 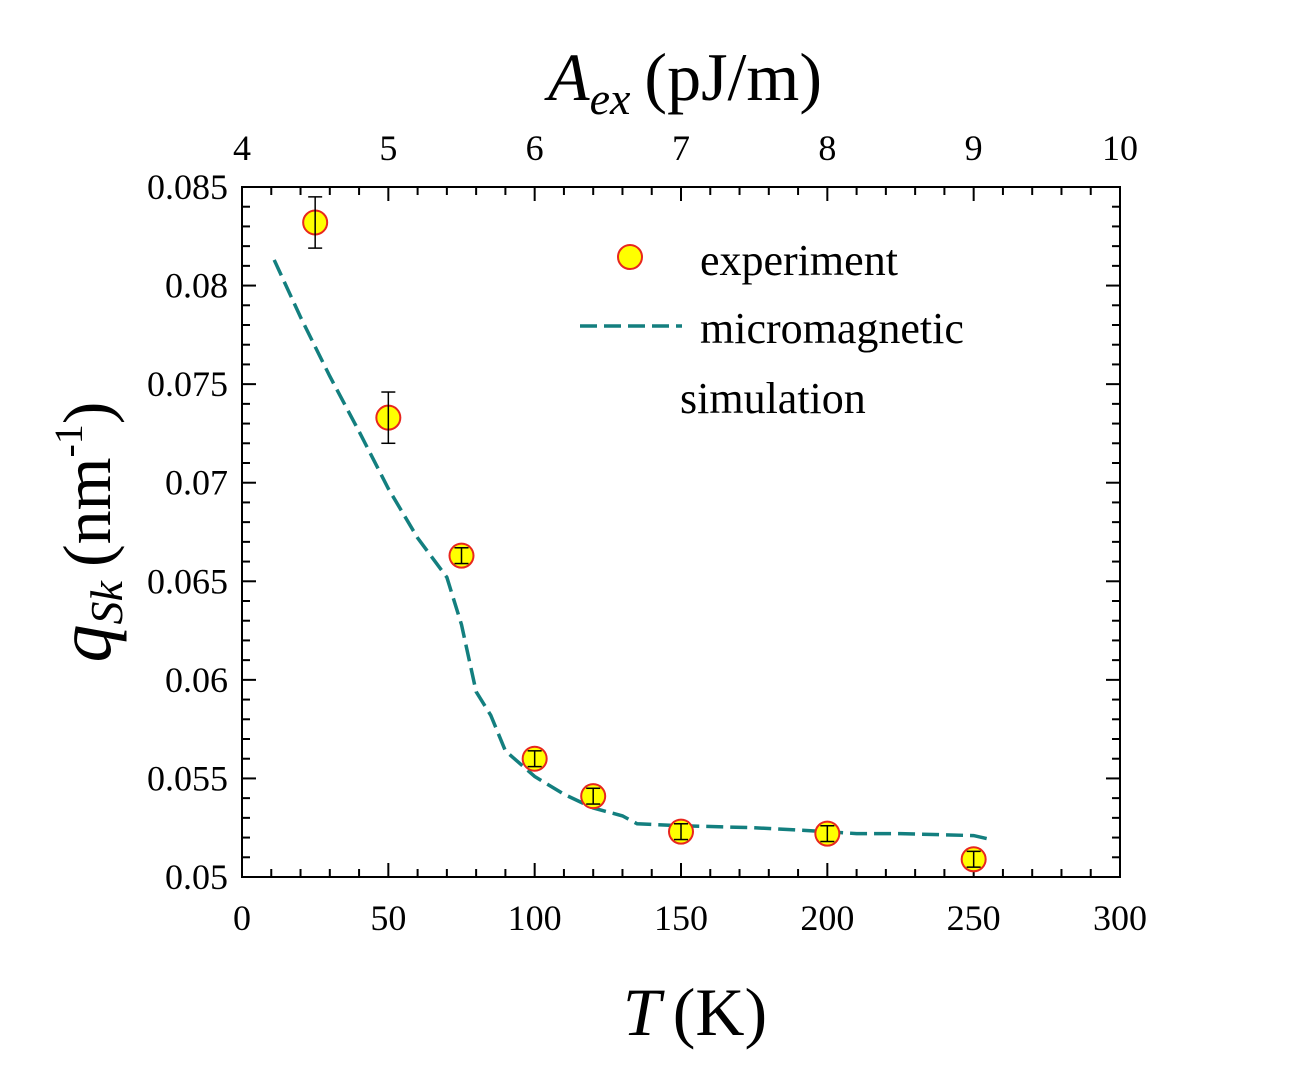 I want to click on top-tick-label: 10, so click(x=1120, y=148).